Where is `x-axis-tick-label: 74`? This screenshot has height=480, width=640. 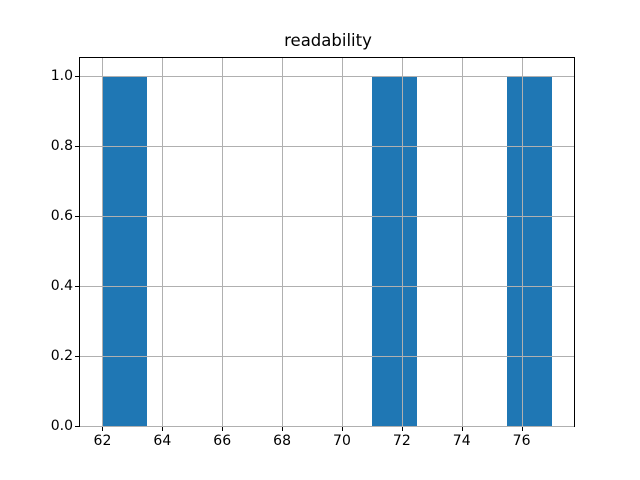
x-axis-tick-label: 74 is located at coordinates (461, 441).